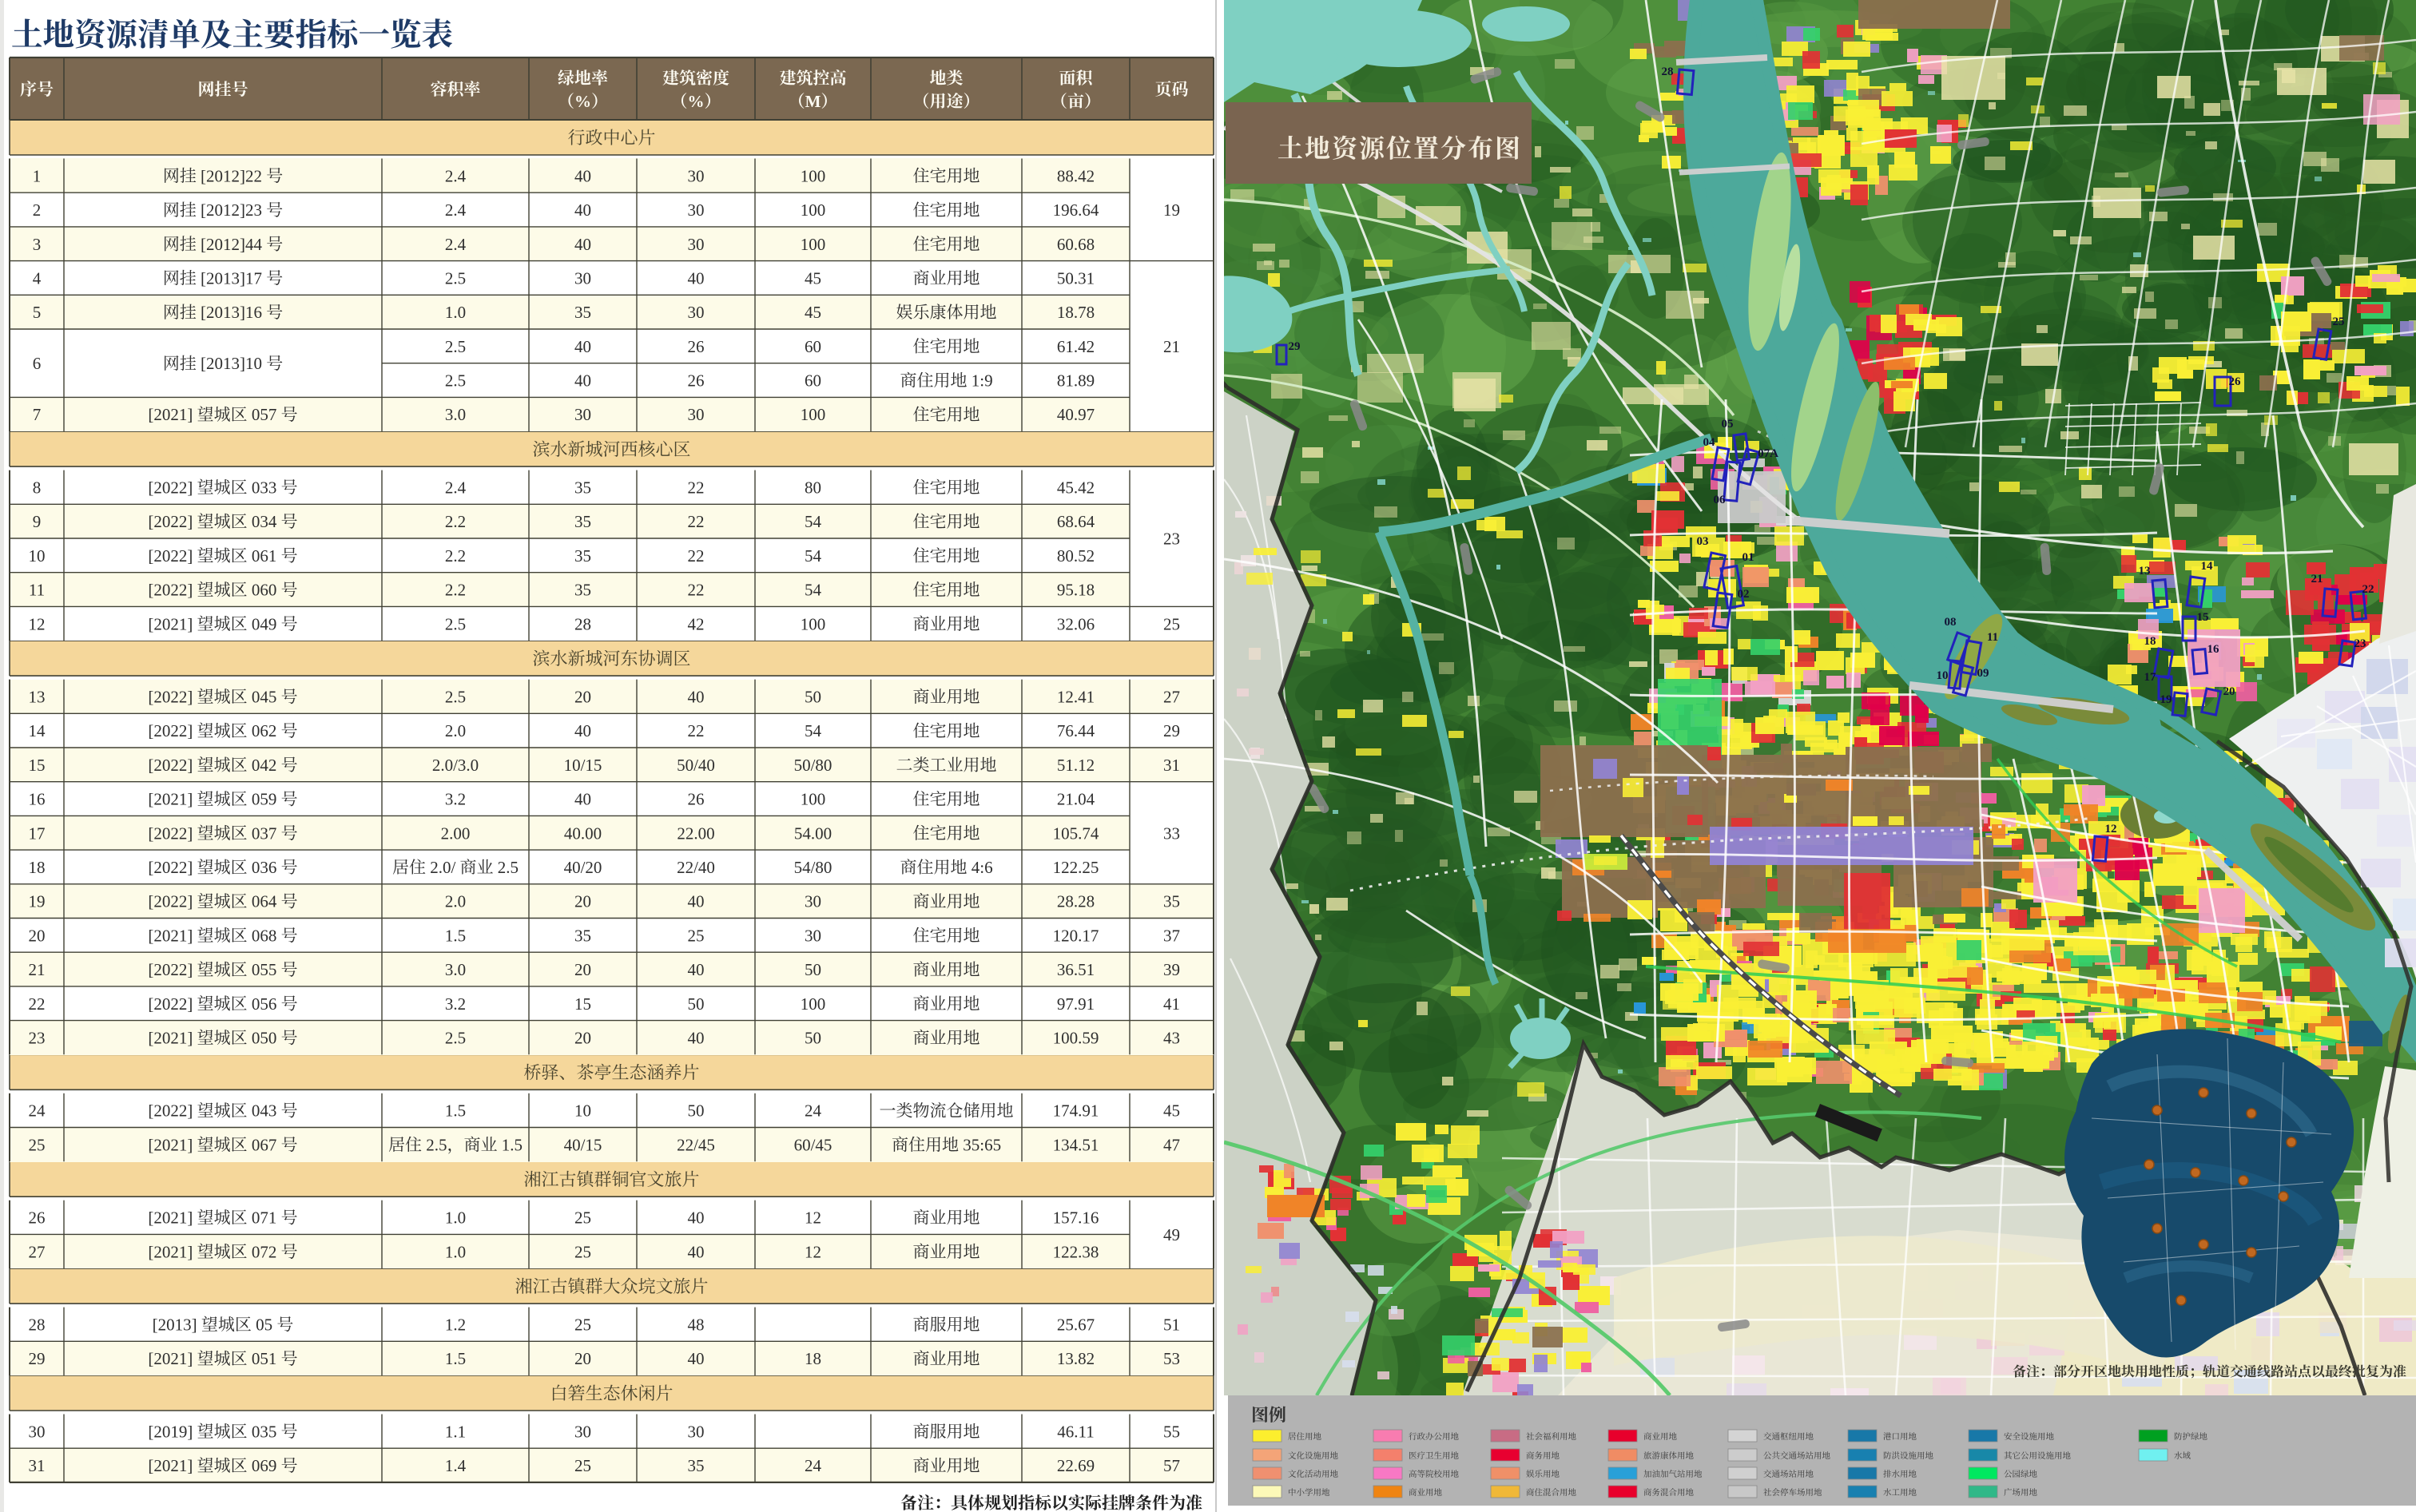 This screenshot has height=1512, width=2416. Describe the element at coordinates (696, 765) in the screenshot. I see `svg-text: 50/40` at that location.